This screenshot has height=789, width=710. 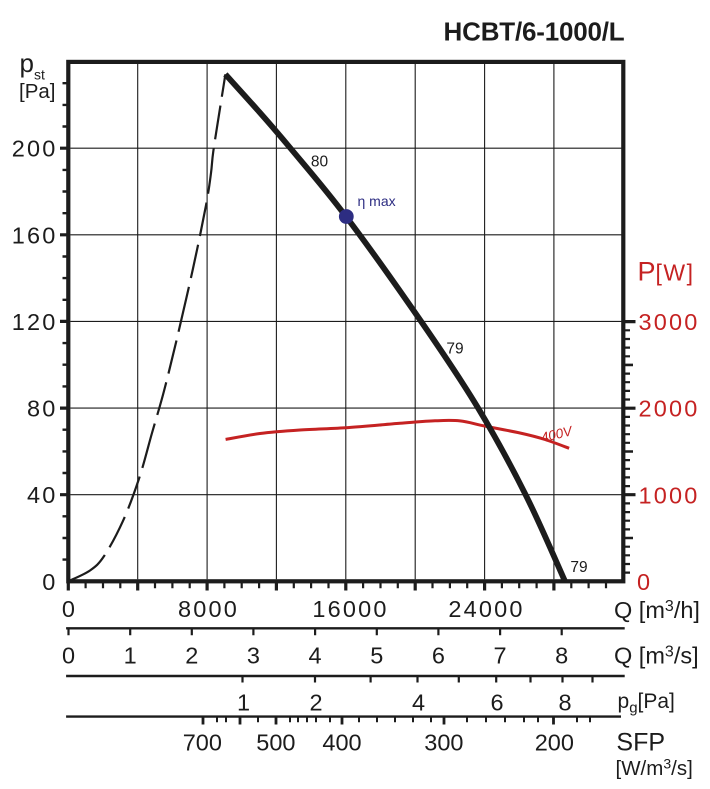 What do you see at coordinates (646, 703) in the screenshot?
I see `svg-text: pg[Pa]` at bounding box center [646, 703].